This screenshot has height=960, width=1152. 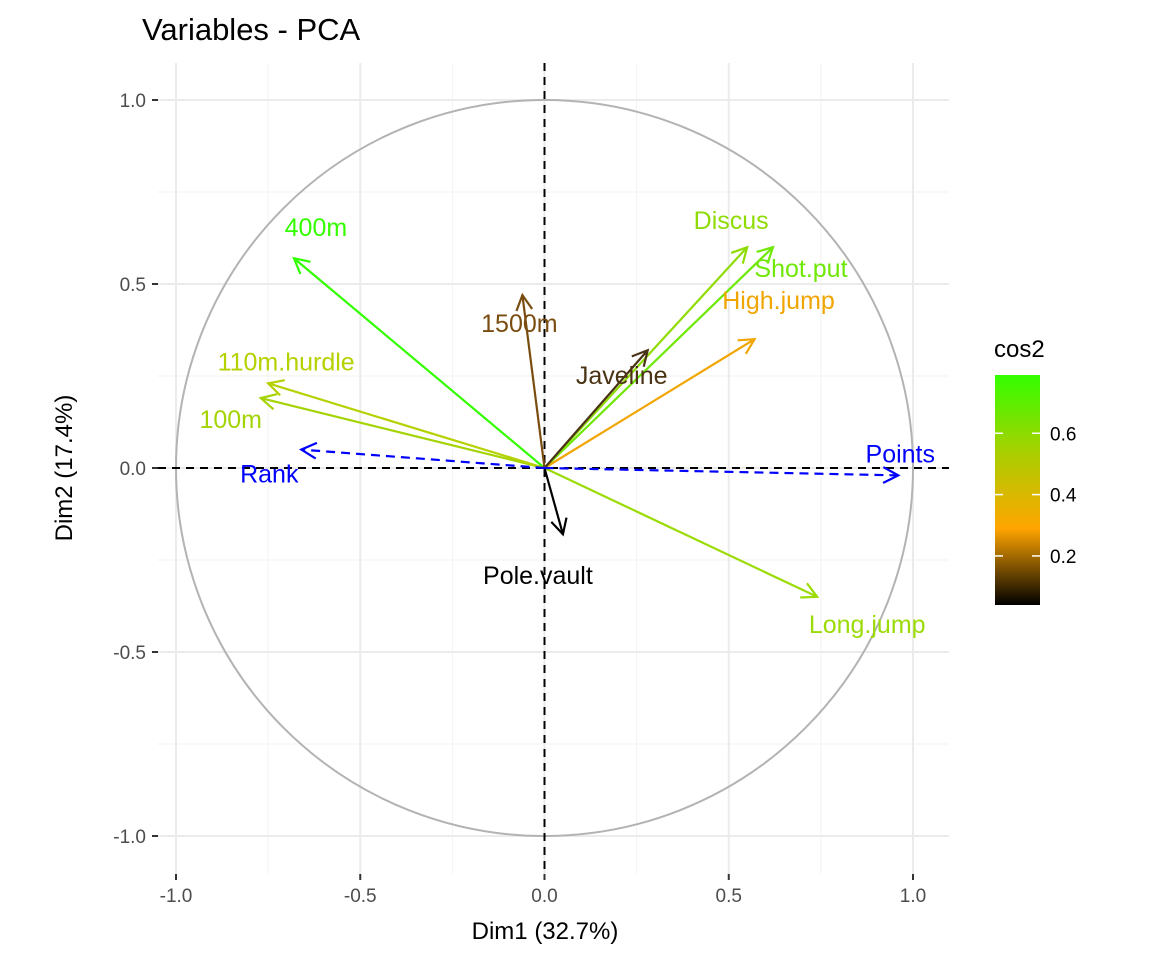 What do you see at coordinates (1063, 434) in the screenshot?
I see `legend-tick-label: 0.6` at bounding box center [1063, 434].